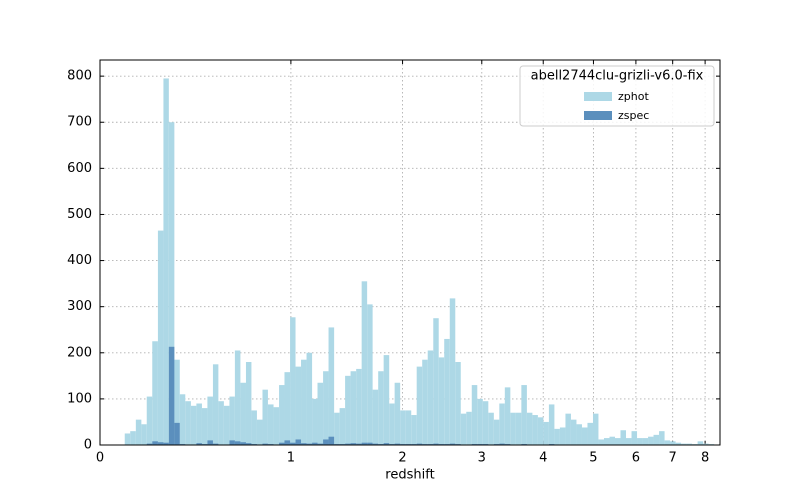  I want to click on x-tick-label: 6, so click(636, 458).